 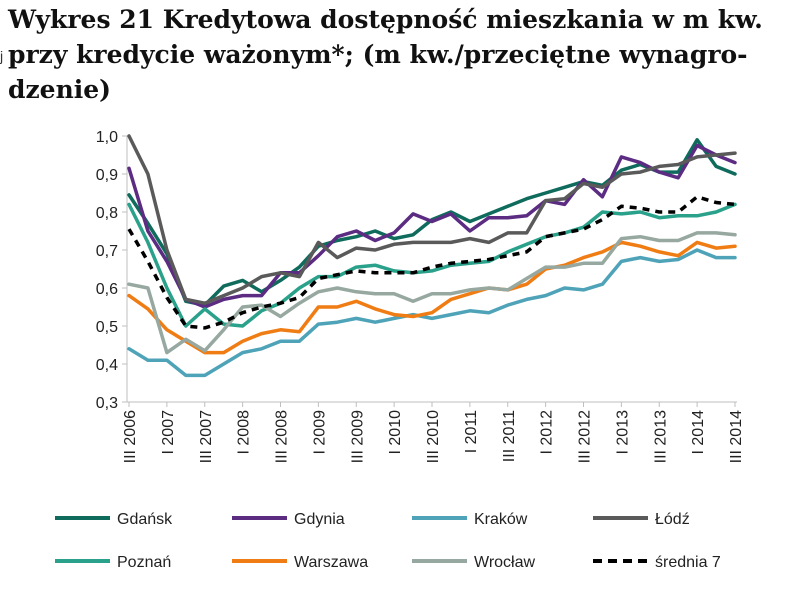 I want to click on legend-label-3: Łódź, so click(x=672, y=519).